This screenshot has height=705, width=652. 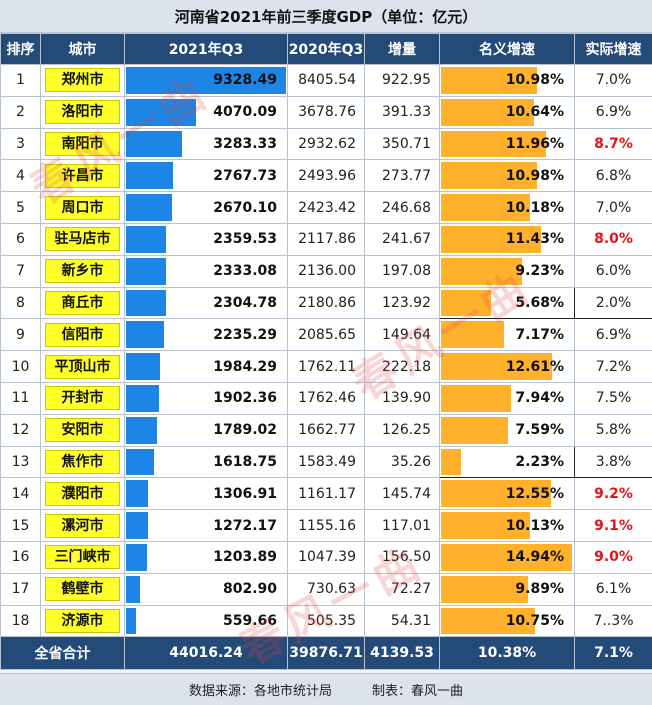 I want to click on header-rank: 排序, so click(x=20, y=49).